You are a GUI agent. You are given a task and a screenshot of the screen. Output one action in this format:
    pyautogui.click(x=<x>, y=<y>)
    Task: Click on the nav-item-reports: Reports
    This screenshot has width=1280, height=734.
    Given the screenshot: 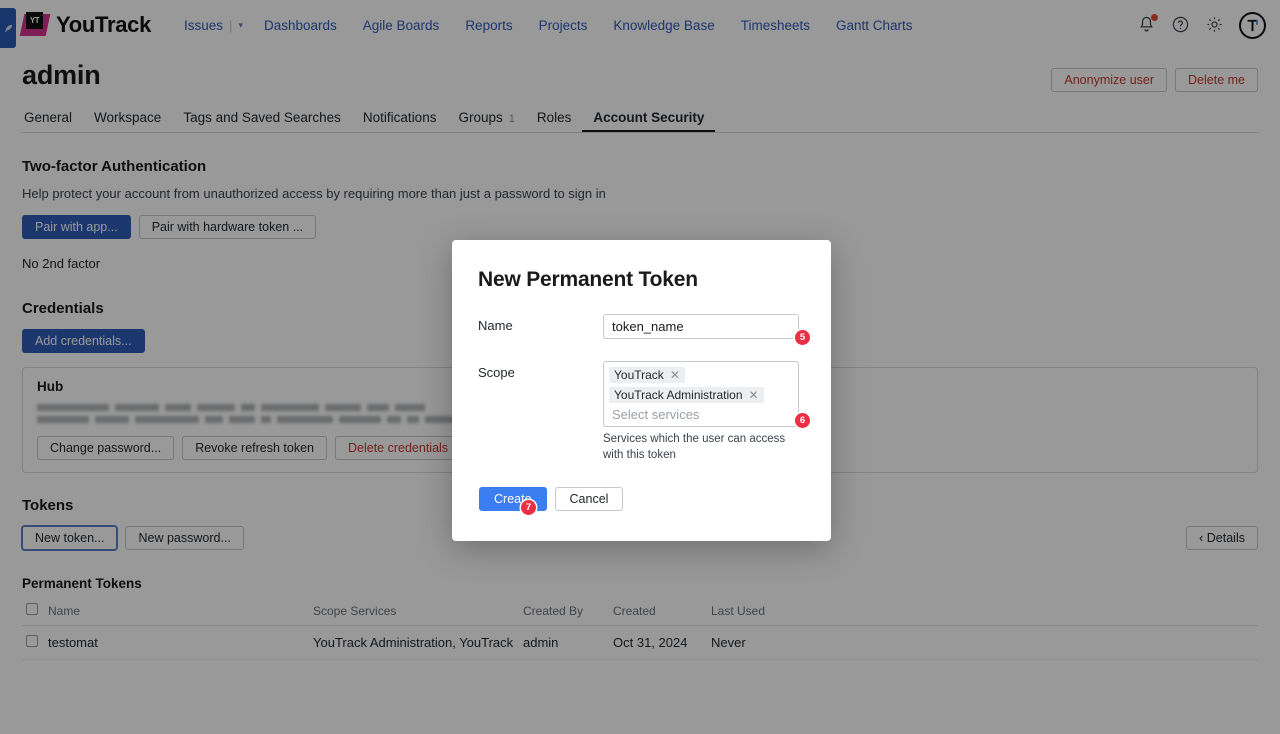 What is the action you would take?
    pyautogui.click(x=489, y=25)
    